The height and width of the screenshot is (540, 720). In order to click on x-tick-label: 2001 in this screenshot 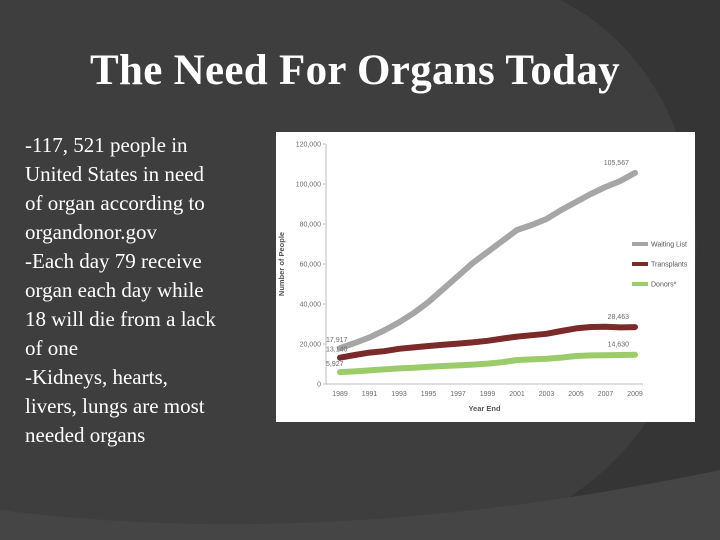, I will do `click(517, 394)`.